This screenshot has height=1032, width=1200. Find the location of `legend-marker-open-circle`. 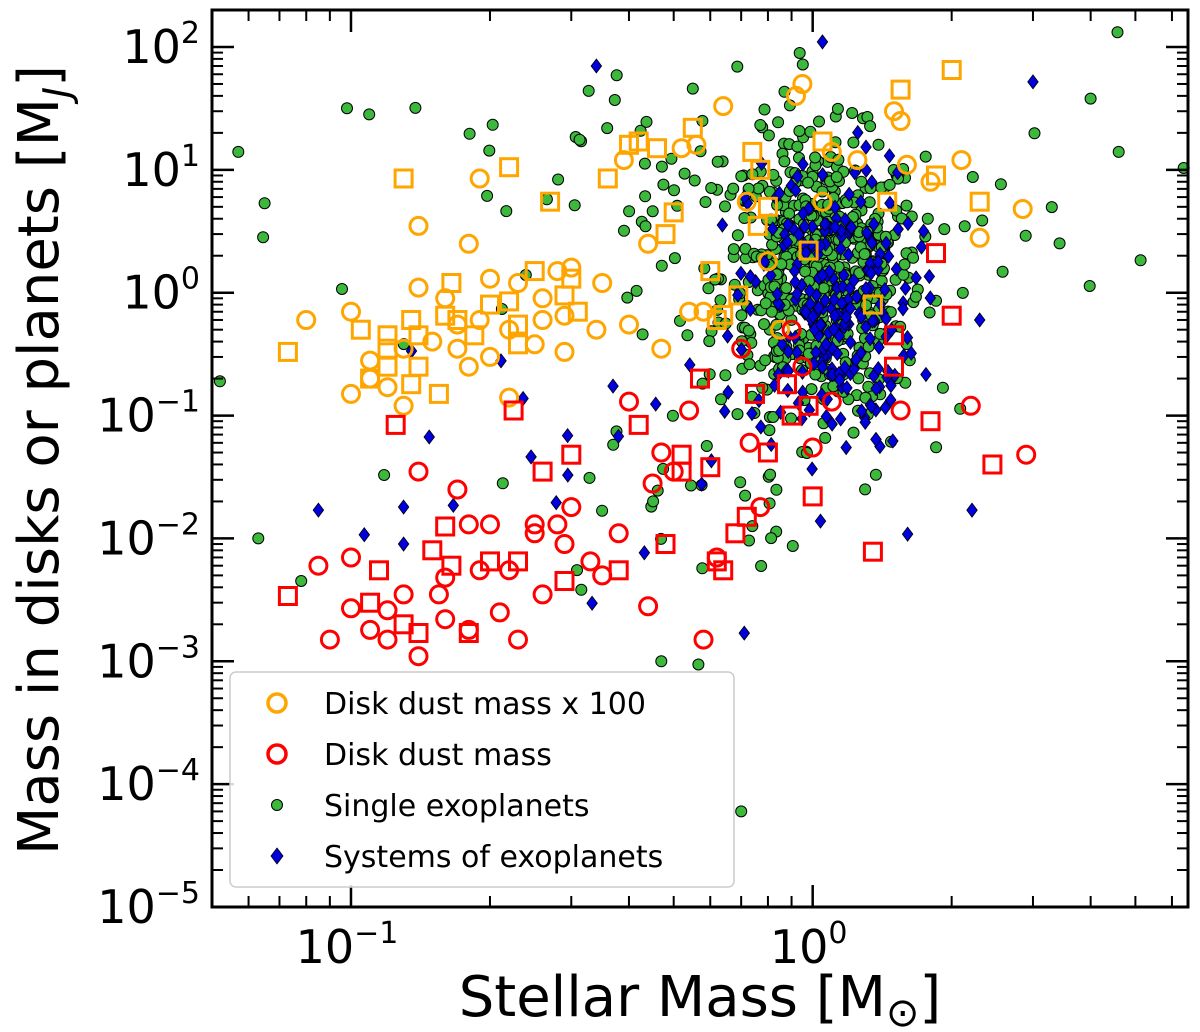

legend-marker-open-circle is located at coordinates (277, 703).